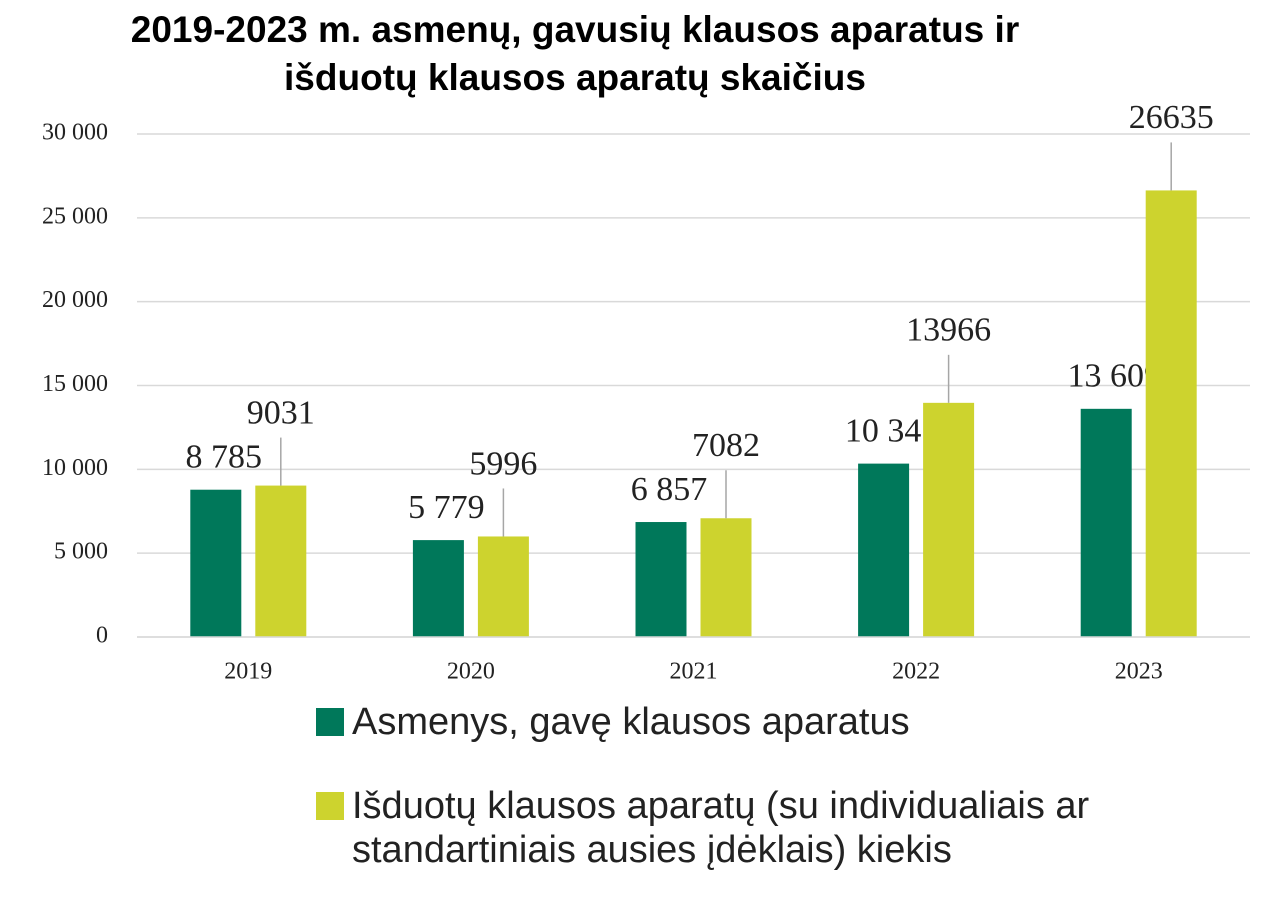 This screenshot has width=1279, height=912. Describe the element at coordinates (281, 412) in the screenshot. I see `data-label: 9031` at that location.